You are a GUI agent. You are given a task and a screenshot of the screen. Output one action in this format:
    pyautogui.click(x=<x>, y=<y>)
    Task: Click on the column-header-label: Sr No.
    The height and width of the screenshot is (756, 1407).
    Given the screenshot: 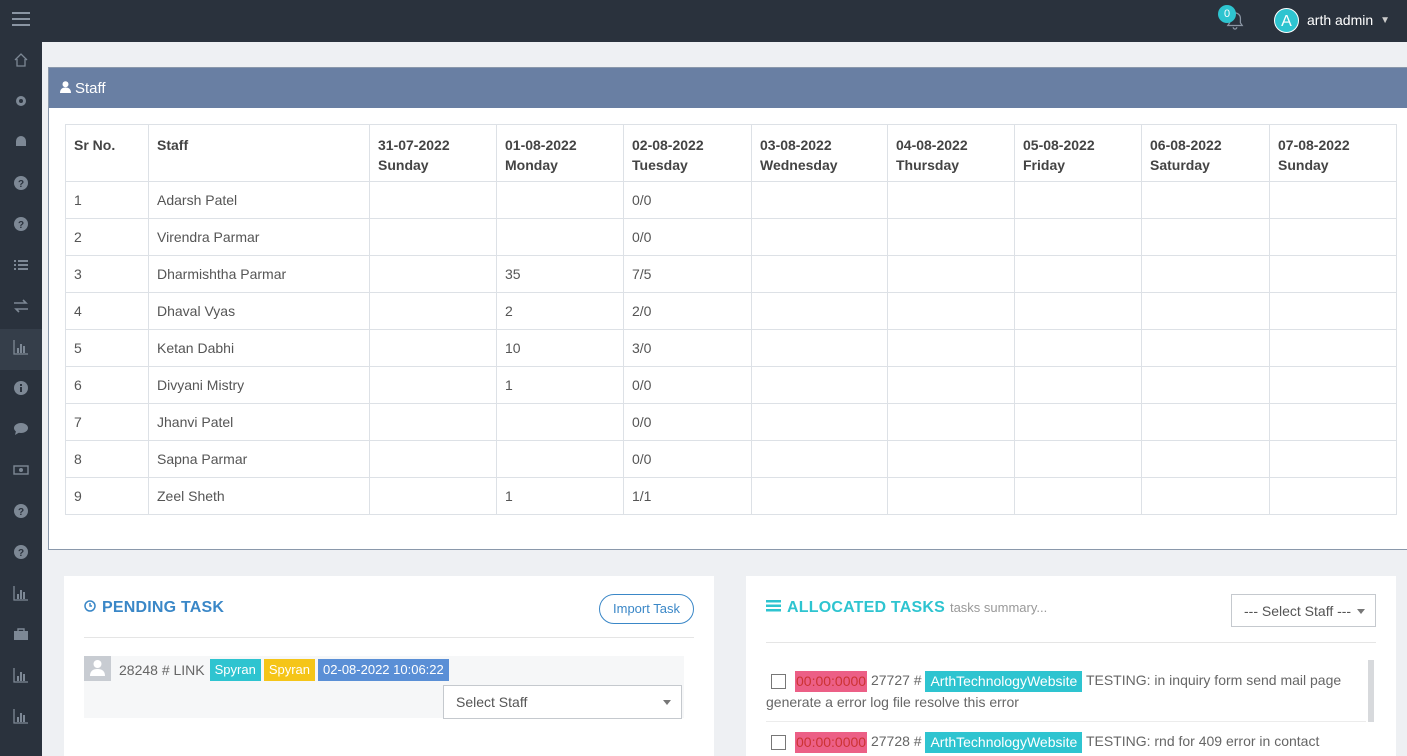 What is the action you would take?
    pyautogui.click(x=95, y=145)
    